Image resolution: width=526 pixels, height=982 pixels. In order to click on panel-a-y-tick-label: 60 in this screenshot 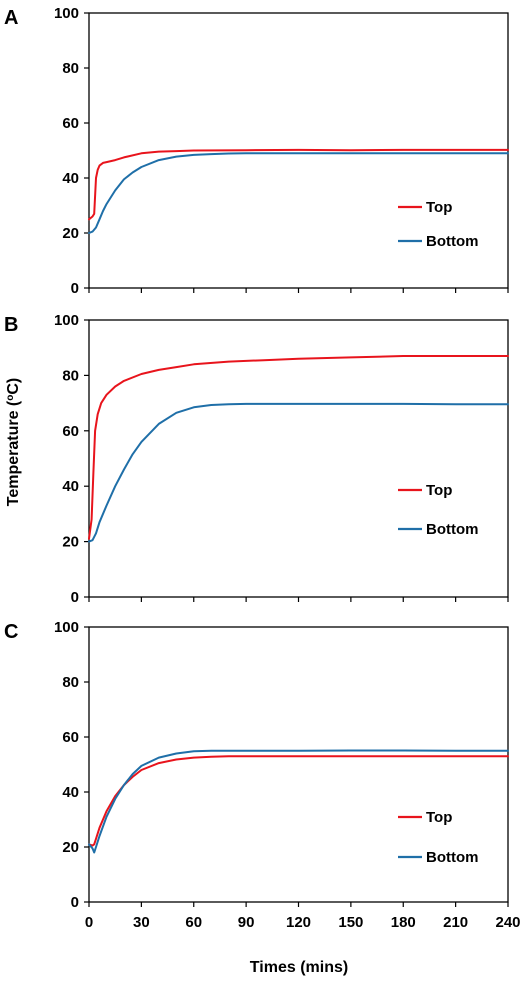, I will do `click(70, 123)`.